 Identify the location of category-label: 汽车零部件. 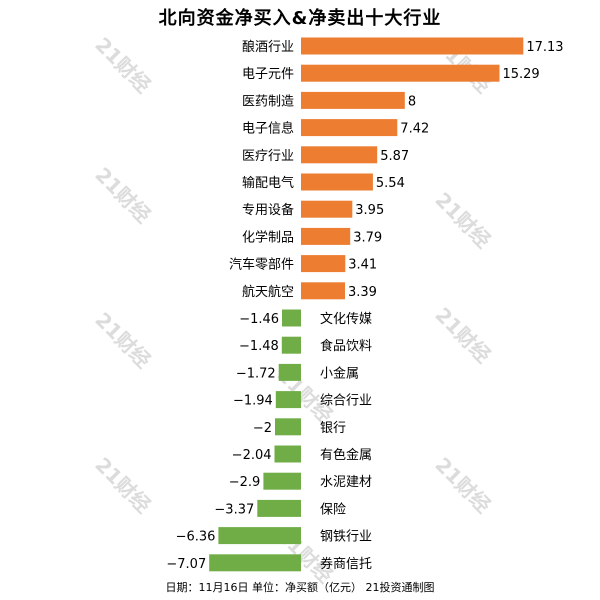
(261, 265).